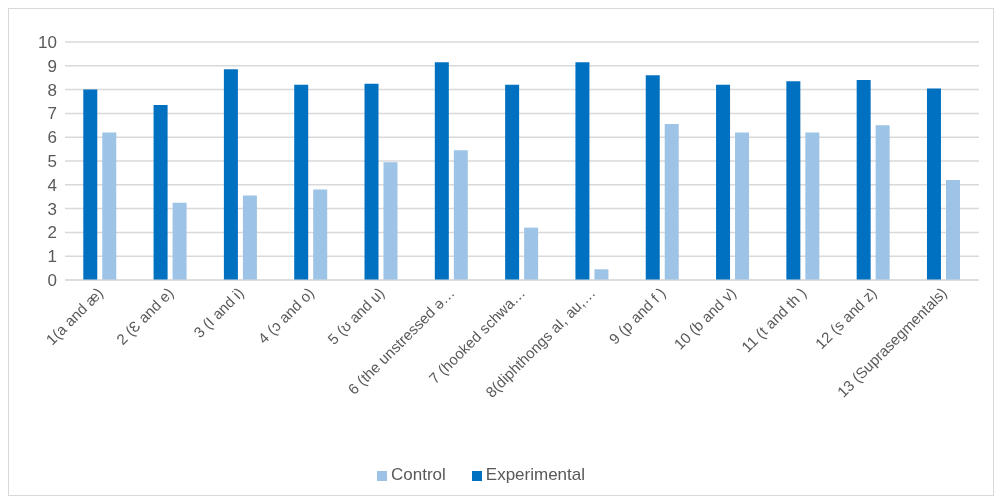 This screenshot has width=1002, height=504. What do you see at coordinates (52, 90) in the screenshot?
I see `y-tick-label: 8` at bounding box center [52, 90].